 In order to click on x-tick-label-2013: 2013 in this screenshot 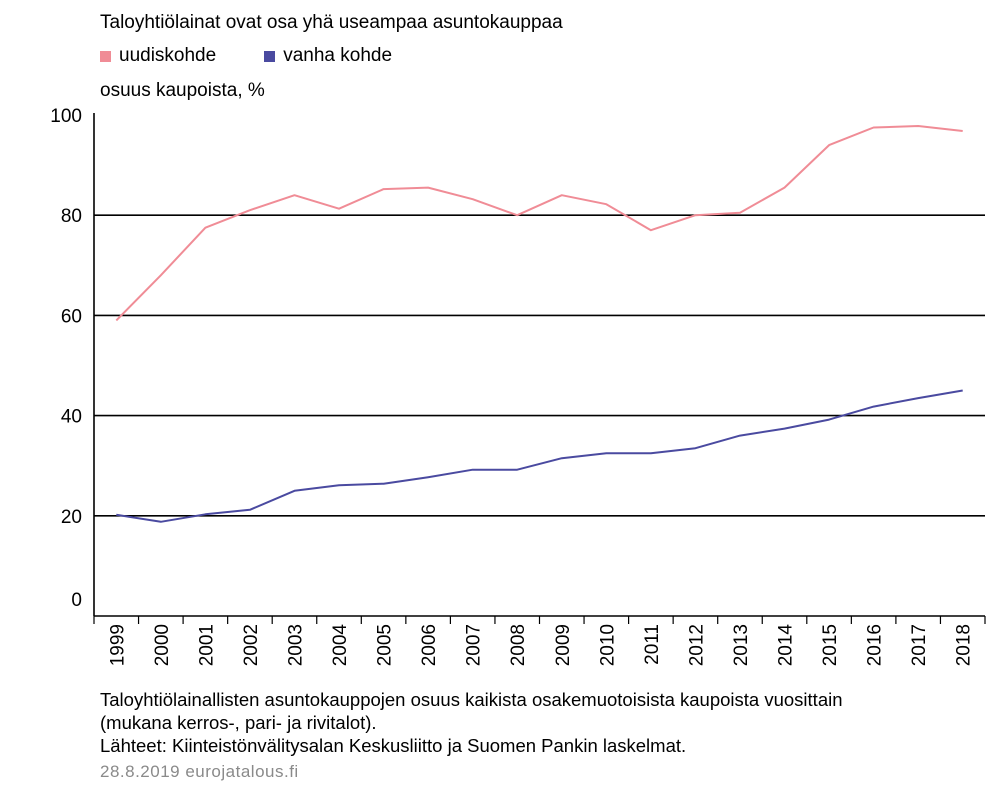, I will do `click(741, 645)`.